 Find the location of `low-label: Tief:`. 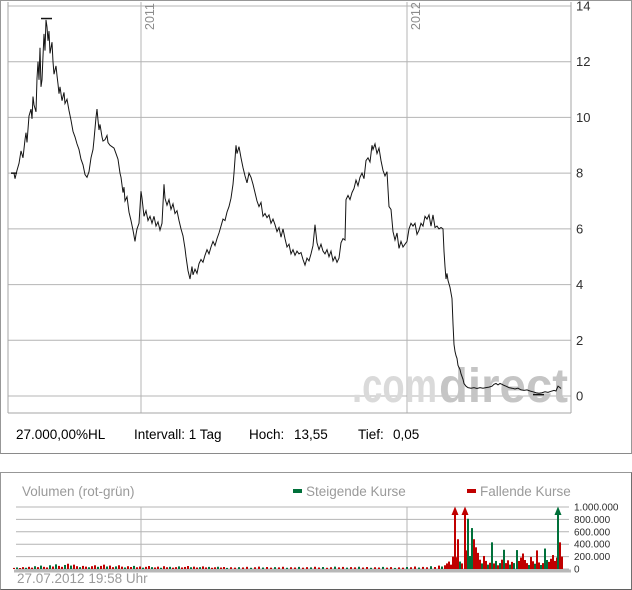

low-label: Tief: is located at coordinates (371, 434).